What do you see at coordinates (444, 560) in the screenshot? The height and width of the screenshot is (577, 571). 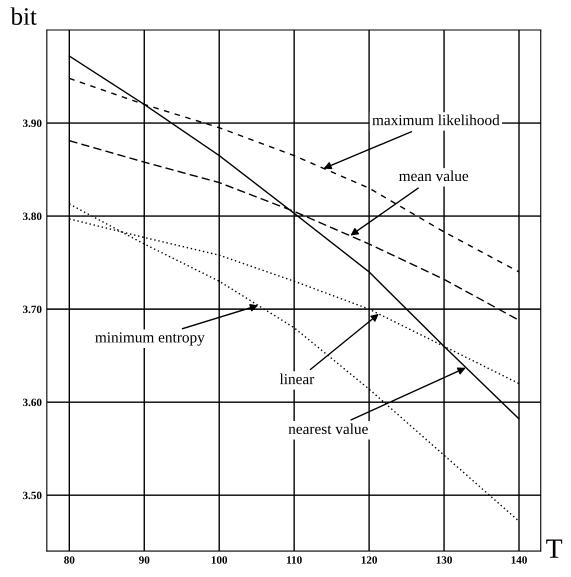 I see `x-tick-label: 130` at bounding box center [444, 560].